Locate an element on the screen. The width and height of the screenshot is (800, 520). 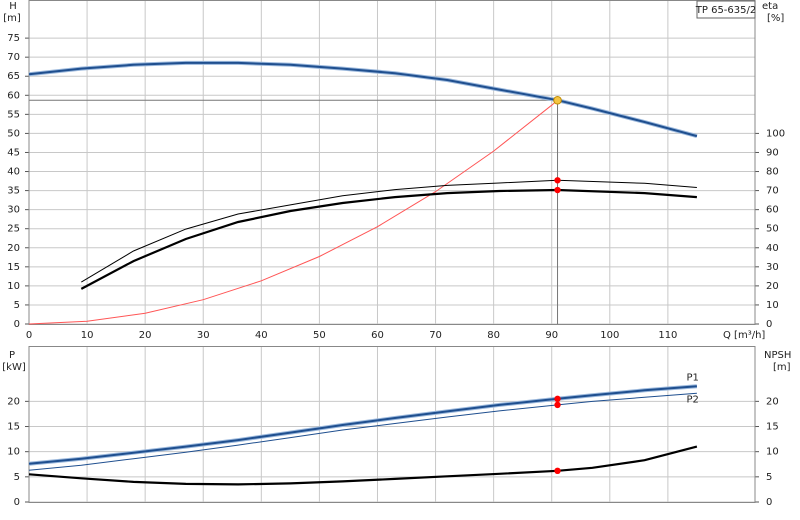
y2-tick-label: 90 is located at coordinates (772, 152).